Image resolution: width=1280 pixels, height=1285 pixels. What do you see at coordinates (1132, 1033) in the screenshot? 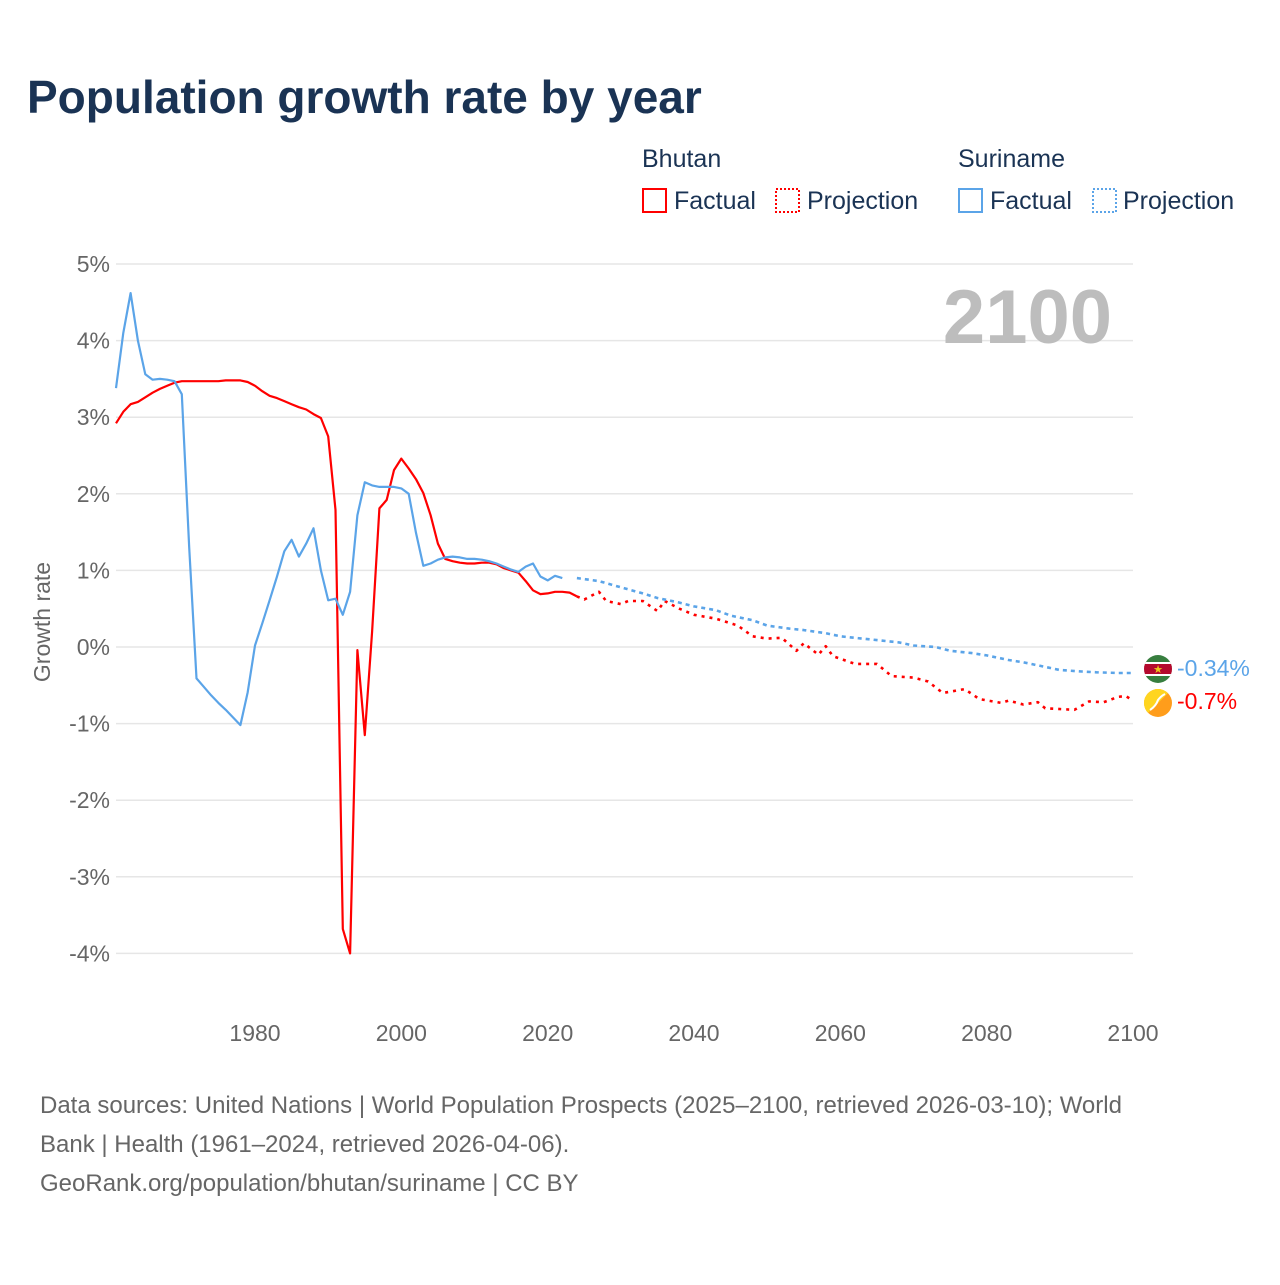
I see `x-tick-label: 2100` at bounding box center [1132, 1033].